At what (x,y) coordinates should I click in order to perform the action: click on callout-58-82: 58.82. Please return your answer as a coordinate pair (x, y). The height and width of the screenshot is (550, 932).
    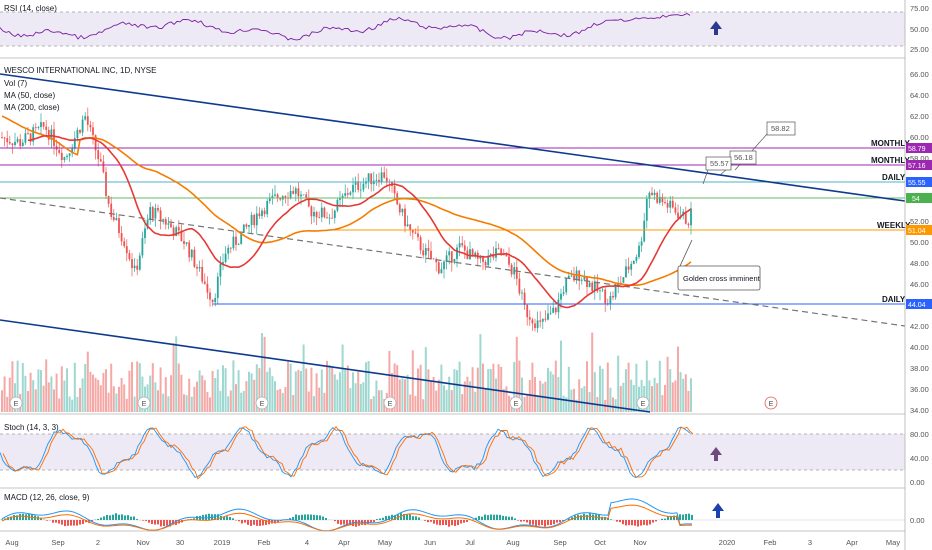
    Looking at the image, I should click on (765, 146).